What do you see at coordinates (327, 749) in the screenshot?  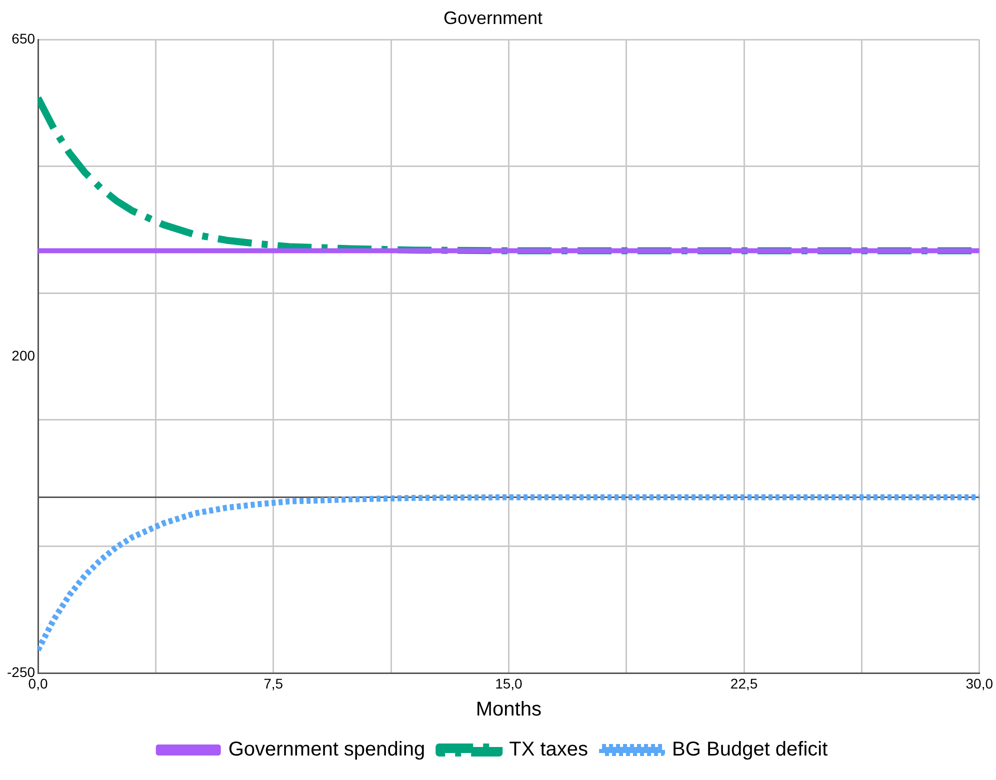 I see `legend-label: Government spending` at bounding box center [327, 749].